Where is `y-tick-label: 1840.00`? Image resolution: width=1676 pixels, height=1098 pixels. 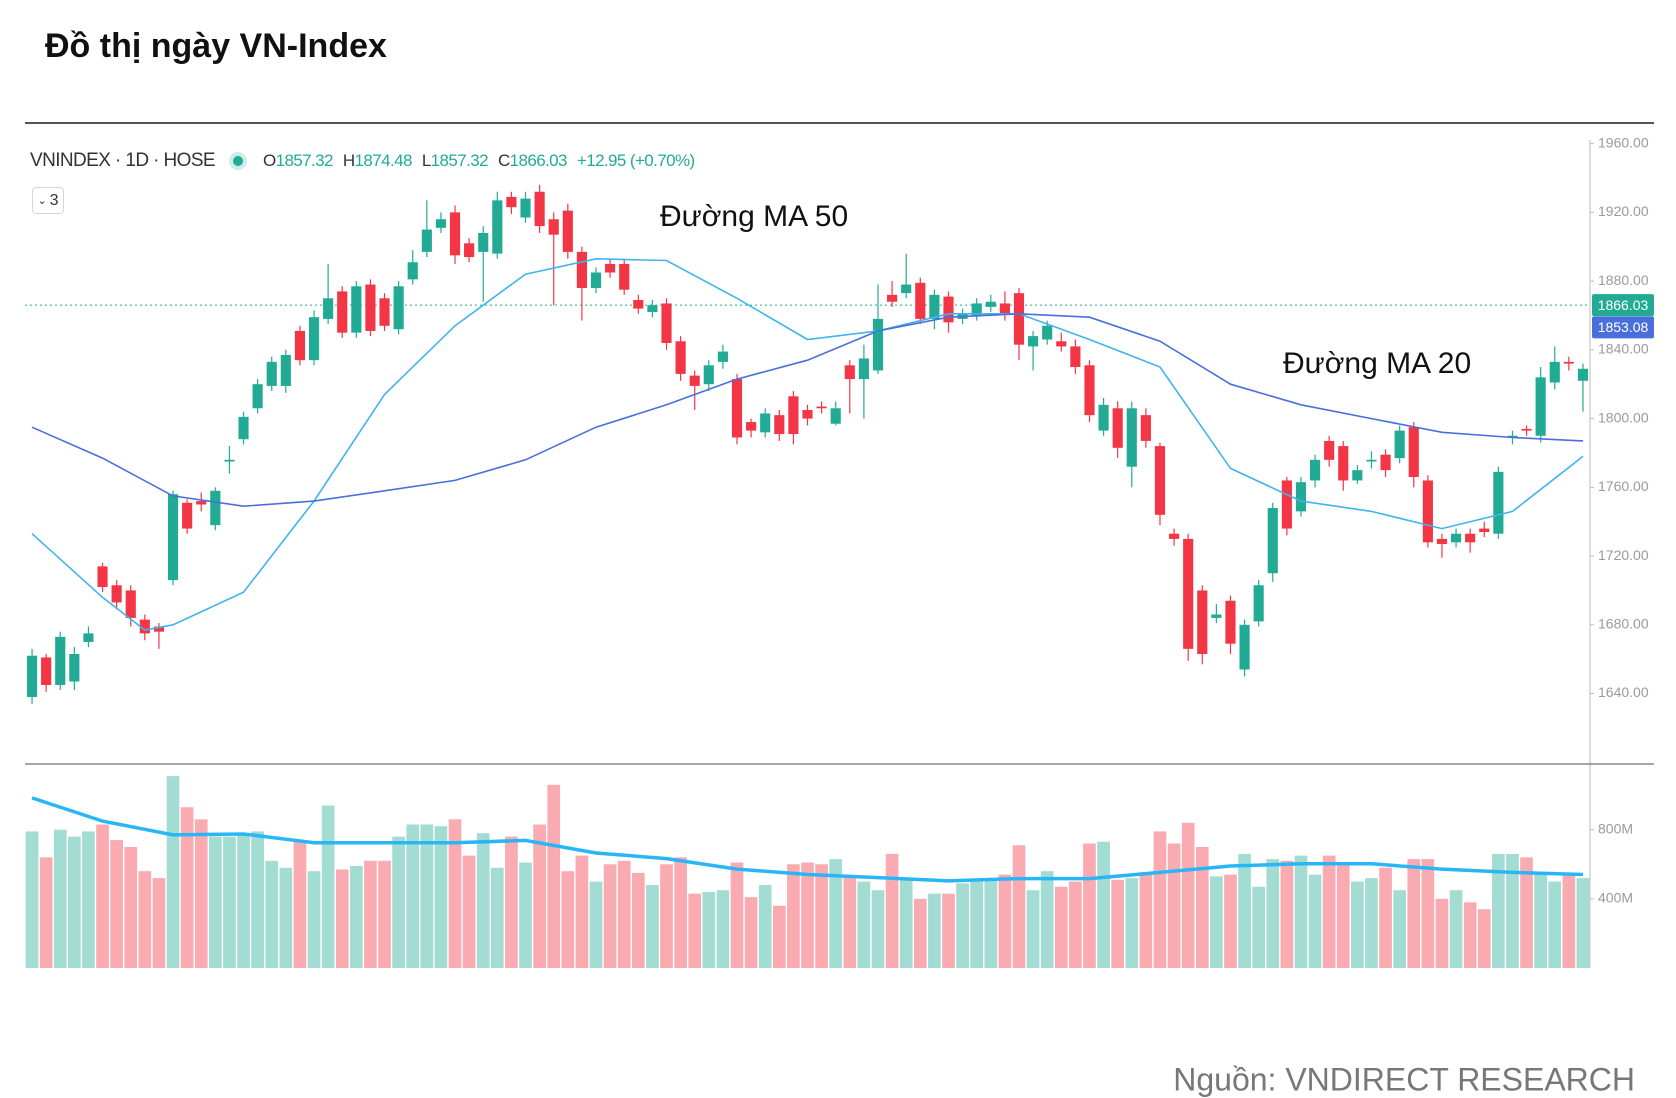
y-tick-label: 1840.00 is located at coordinates (1623, 349).